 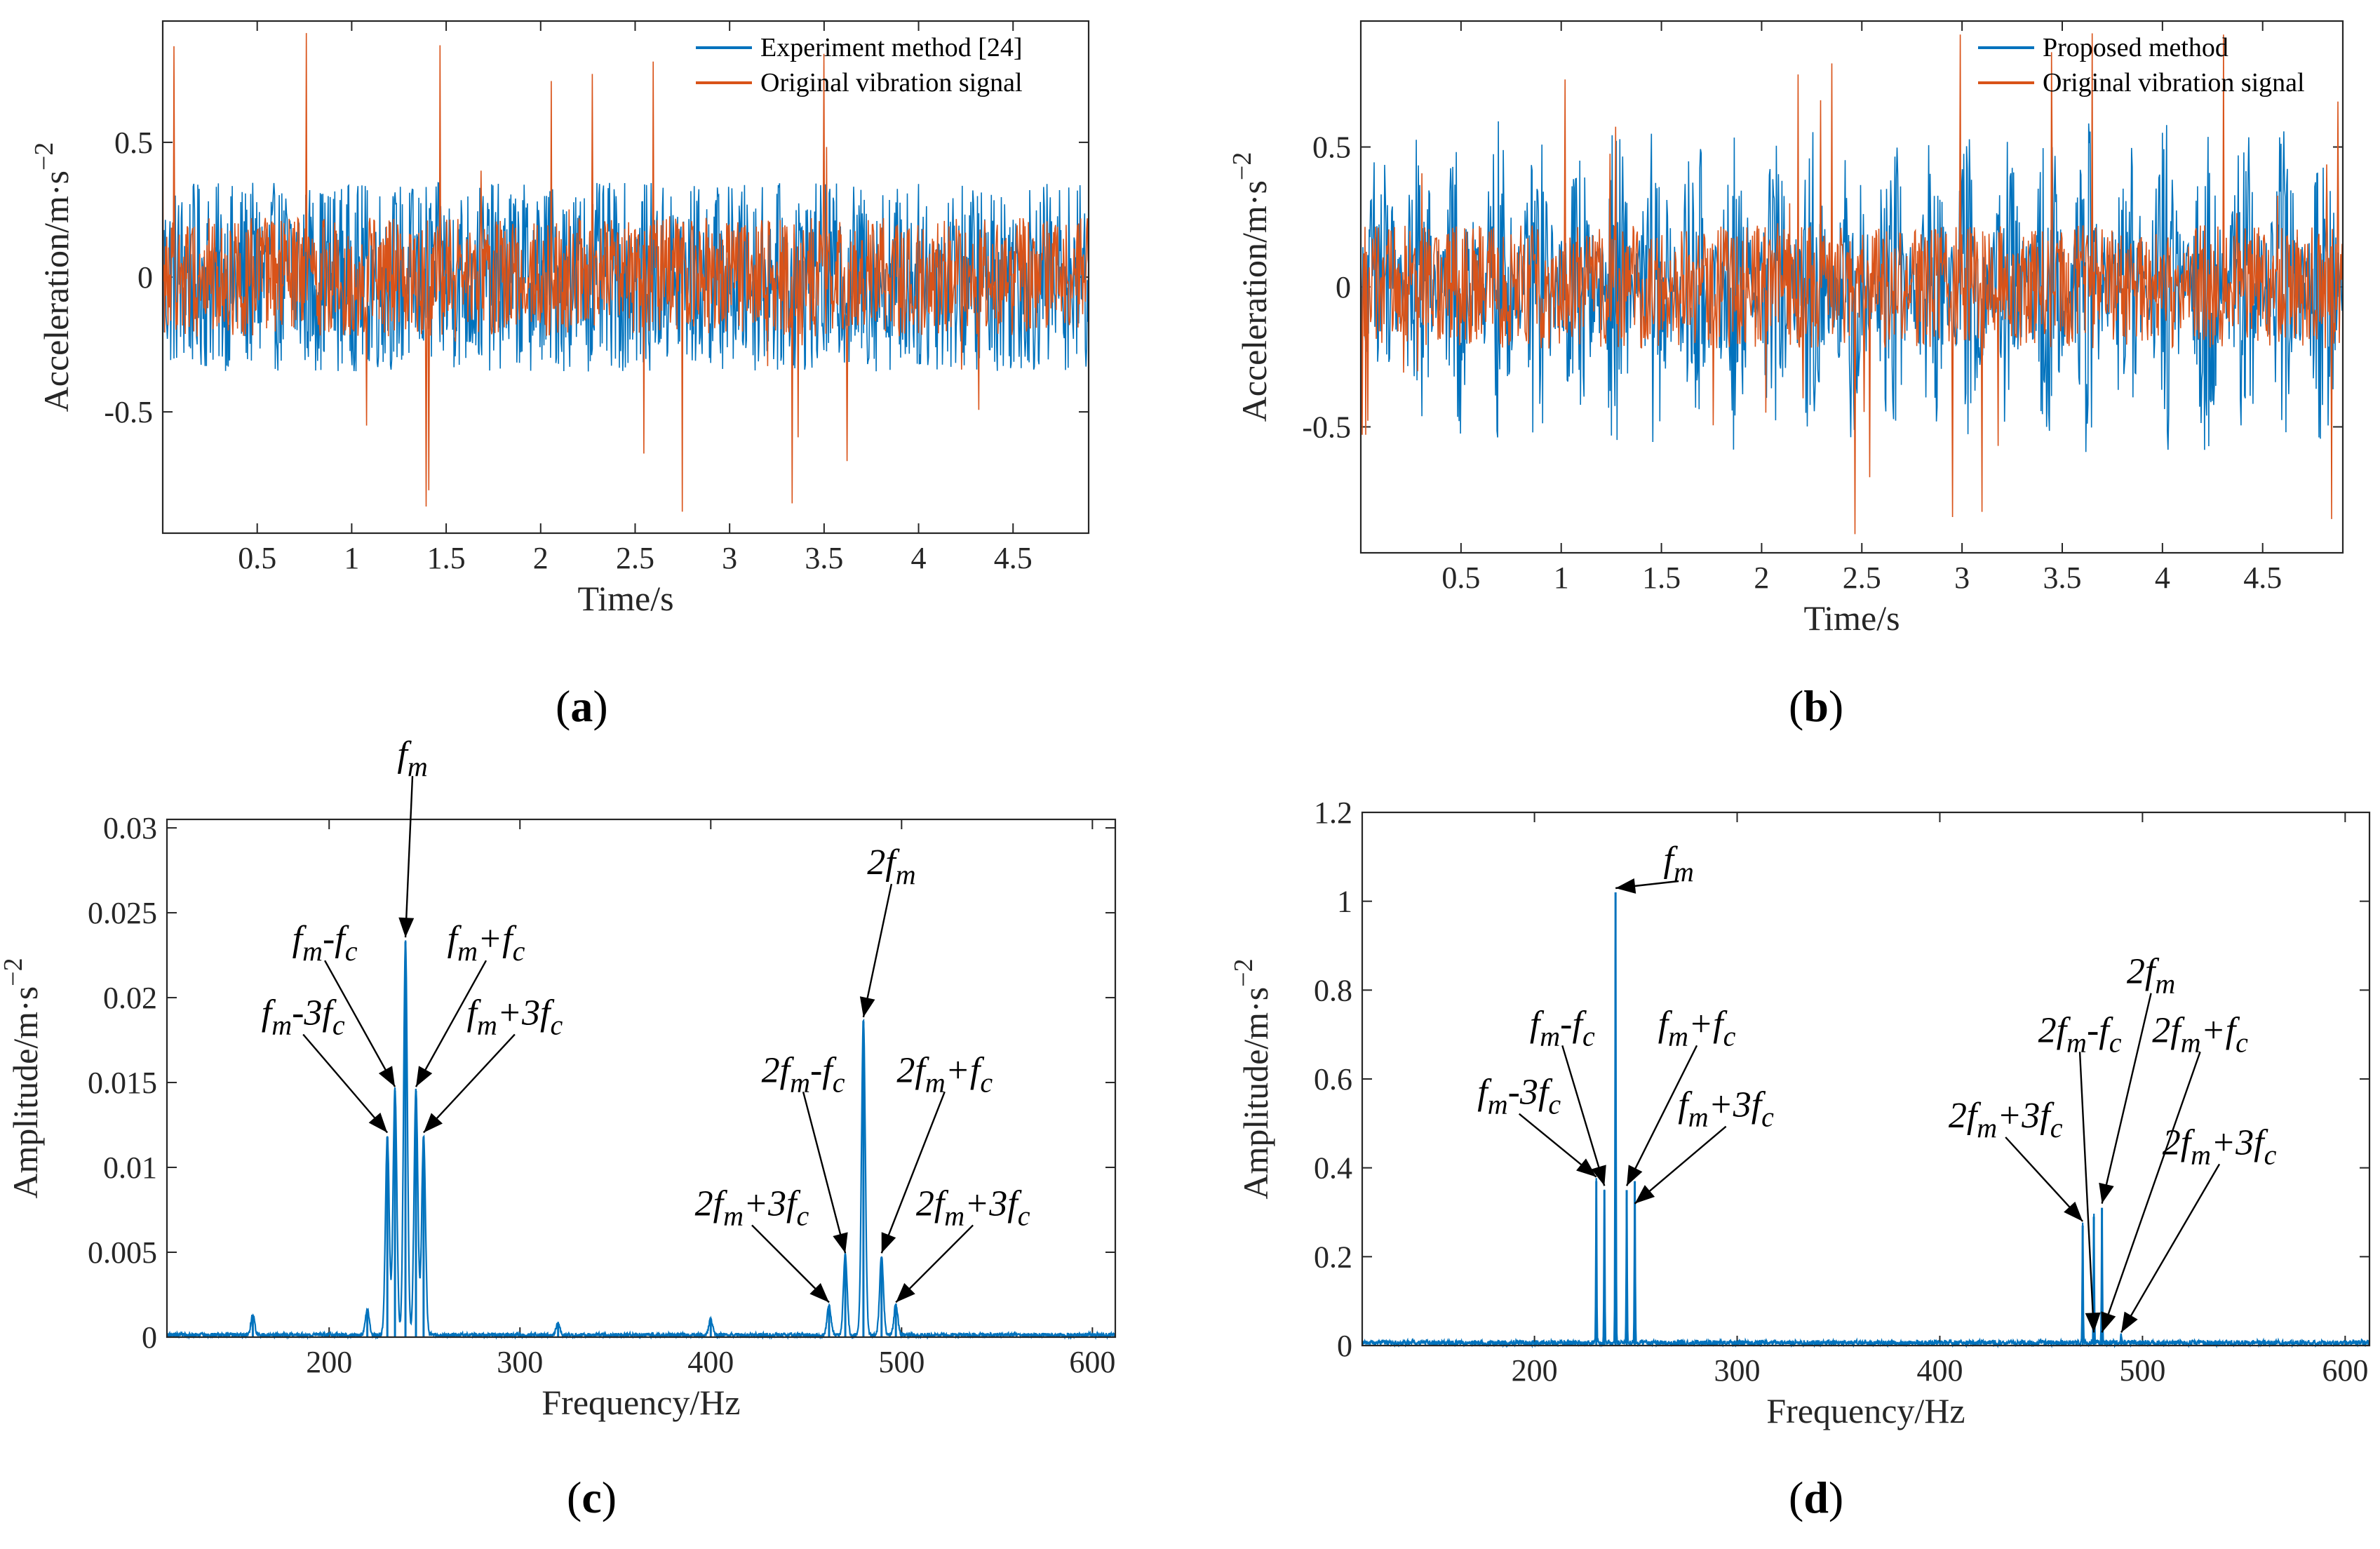 What do you see at coordinates (635, 558) in the screenshot?
I see `x-tick-label: 2.5` at bounding box center [635, 558].